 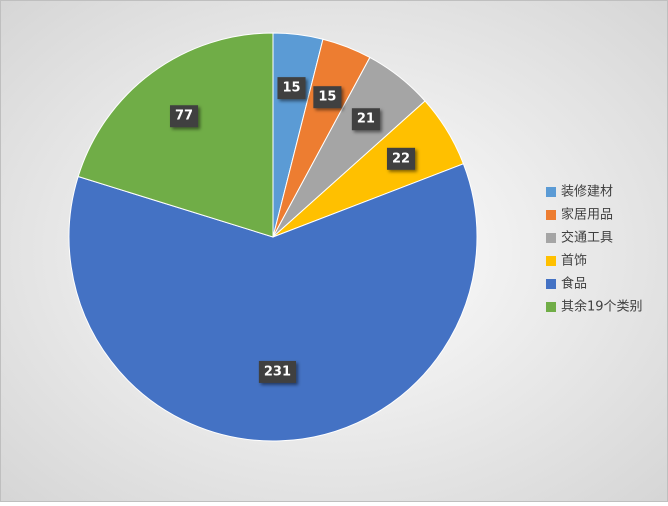 What do you see at coordinates (587, 215) in the screenshot?
I see `legend-label: 家居用品` at bounding box center [587, 215].